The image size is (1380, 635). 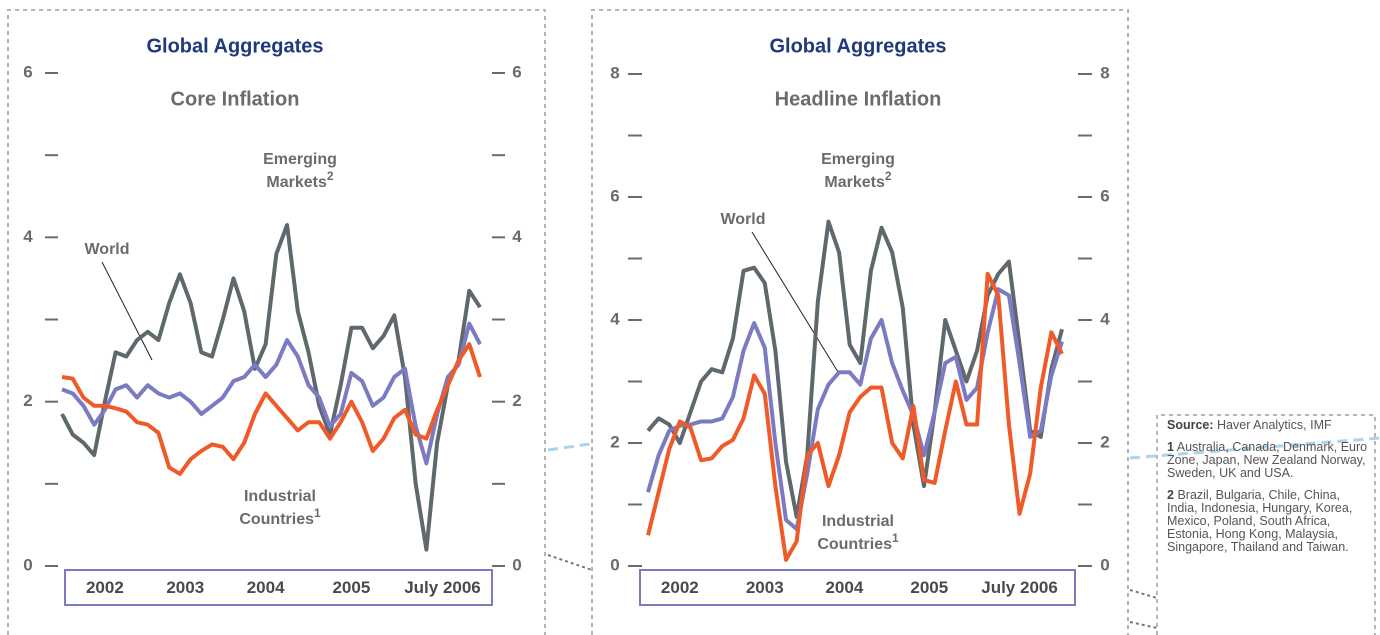 I want to click on y2-tick-label: 8, so click(x=1104, y=72).